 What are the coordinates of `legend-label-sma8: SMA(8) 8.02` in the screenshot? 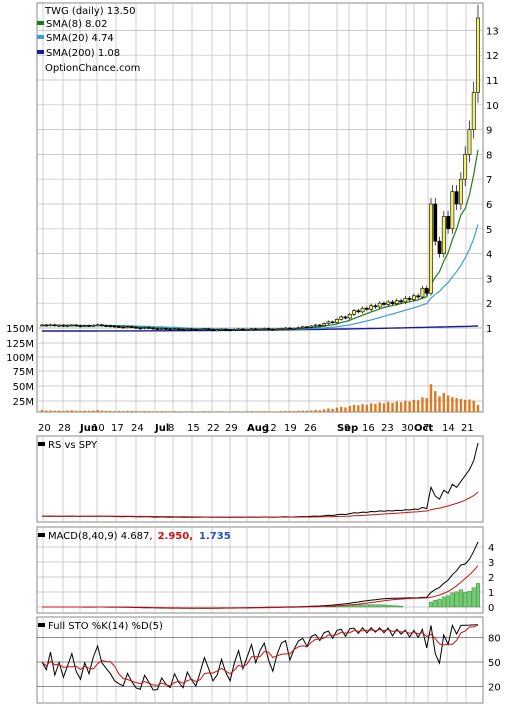 It's located at (76, 24).